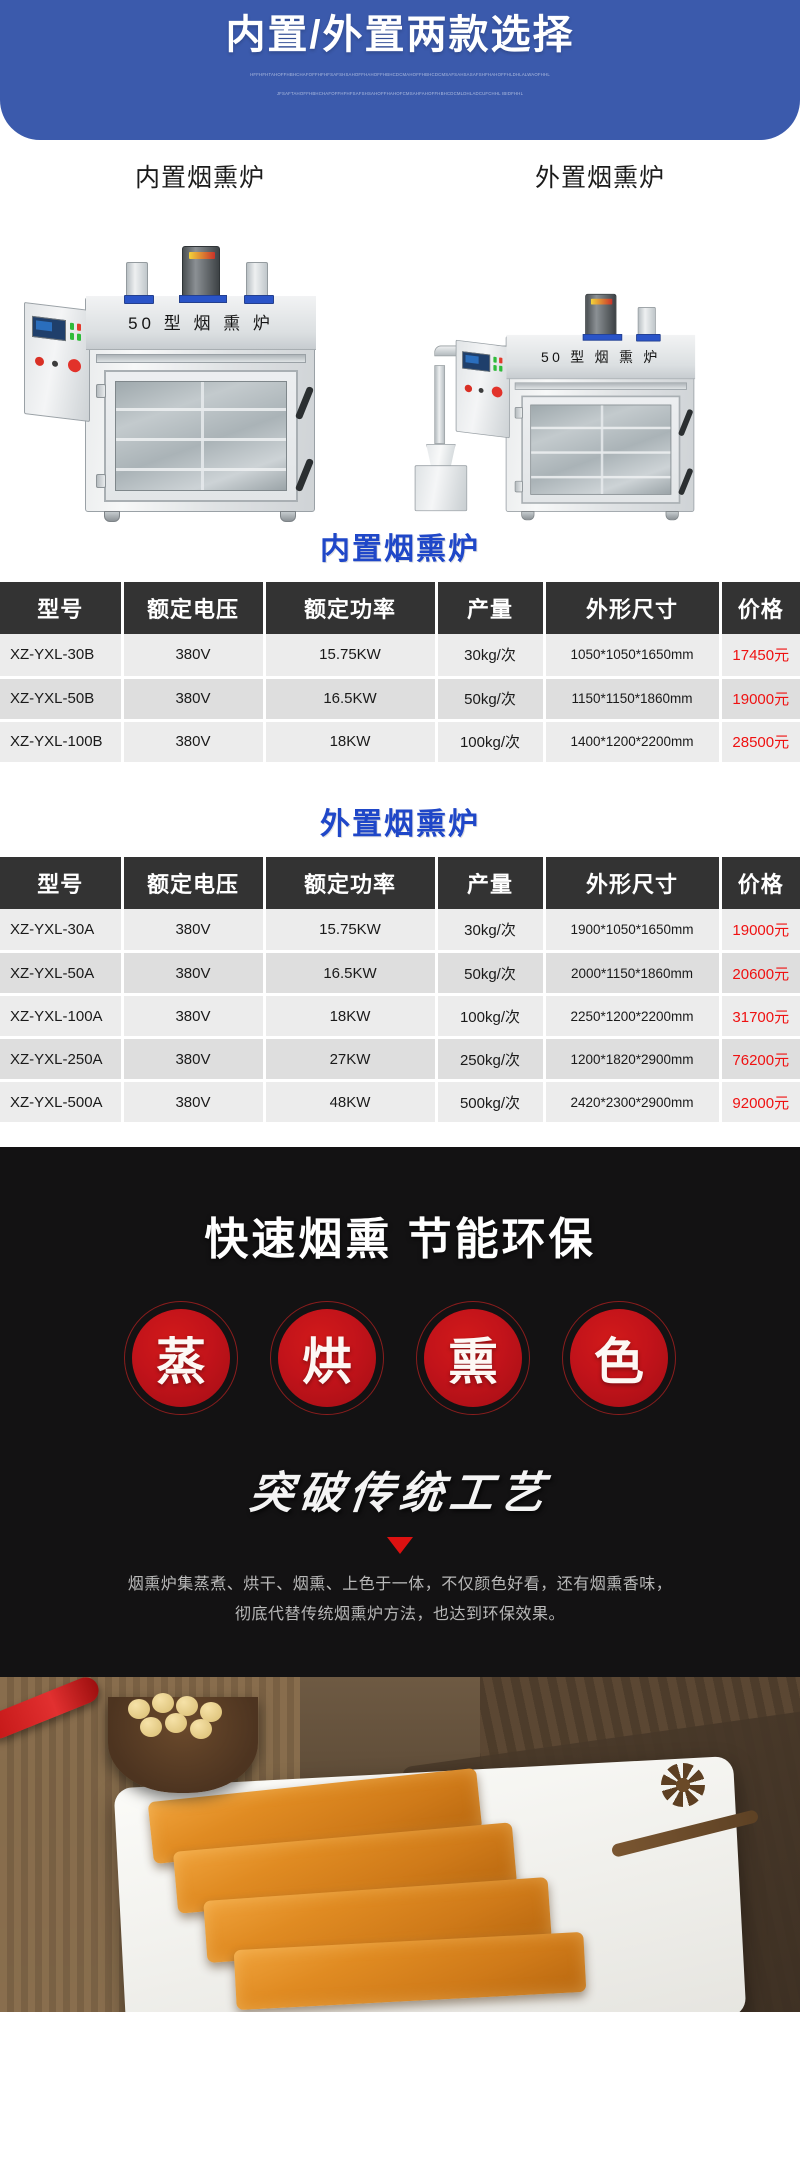 Image resolution: width=800 pixels, height=2166 pixels. I want to click on cell-model: XZ-YXL-500A, so click(62, 1102).